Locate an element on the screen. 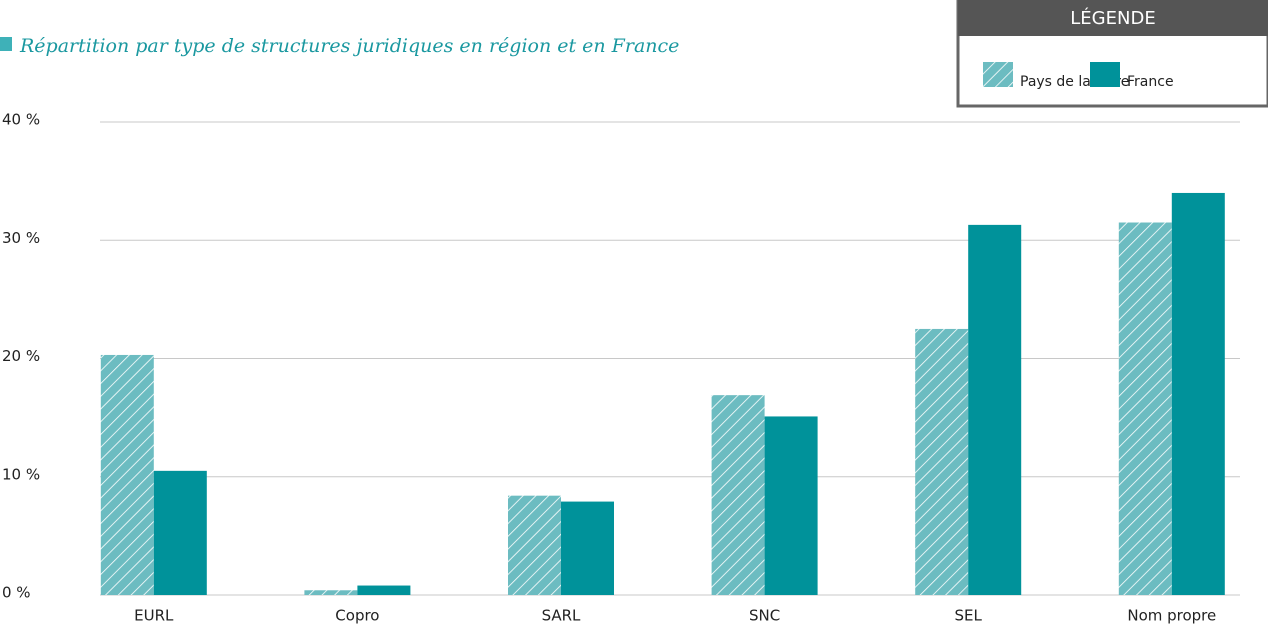  legend: LÉGENDE is located at coordinates (1112, 54).